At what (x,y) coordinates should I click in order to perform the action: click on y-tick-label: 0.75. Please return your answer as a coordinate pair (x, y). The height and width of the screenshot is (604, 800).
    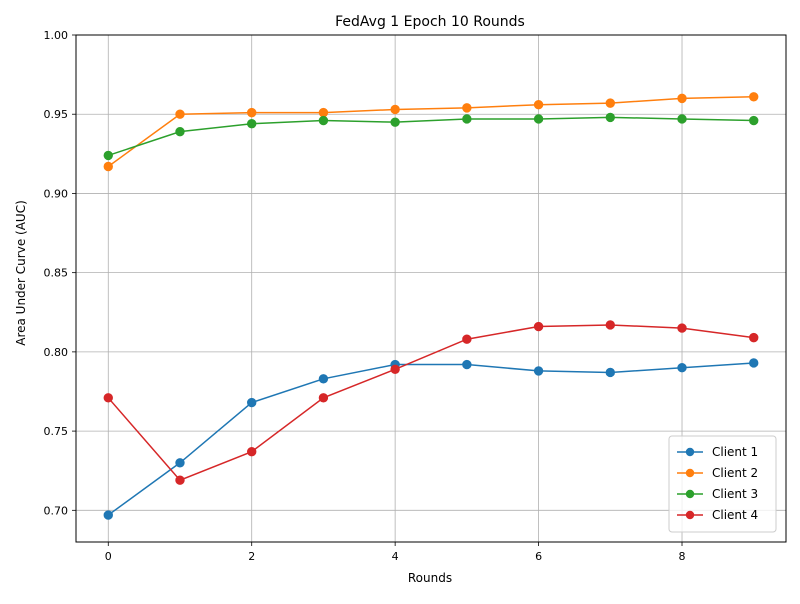
    Looking at the image, I should click on (56, 431).